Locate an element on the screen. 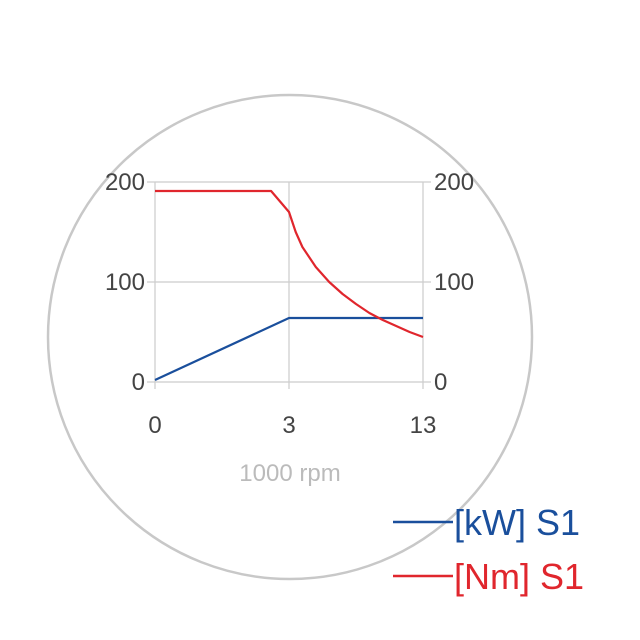 This screenshot has width=640, height=640. y-tick-label-right: 200 is located at coordinates (454, 182).